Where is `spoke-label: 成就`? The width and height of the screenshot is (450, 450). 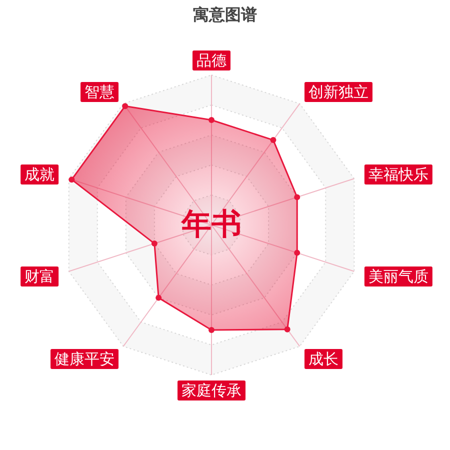
spoke-label: 成就 is located at coordinates (39, 175).